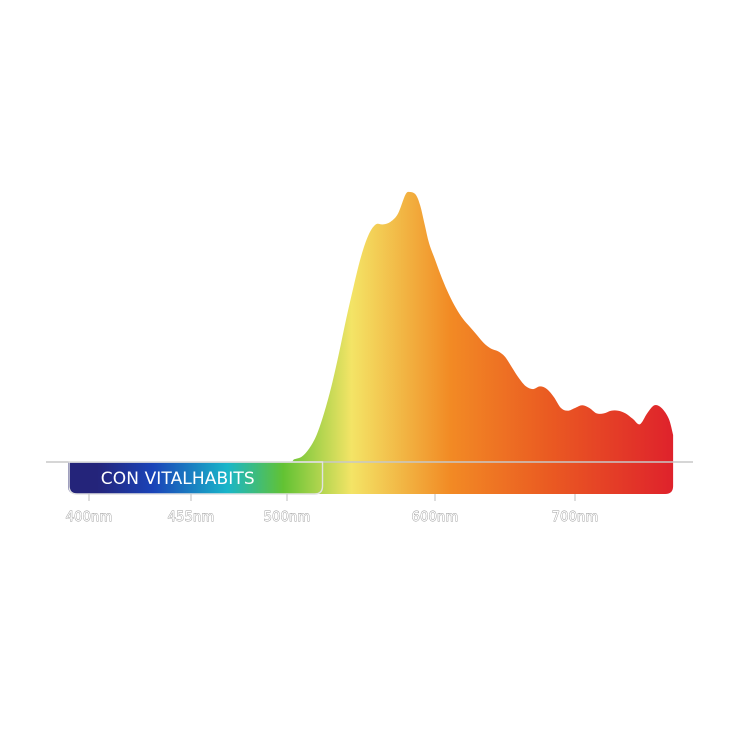 The width and height of the screenshot is (739, 739). I want to click on baseline-band-group, so click(371, 478).